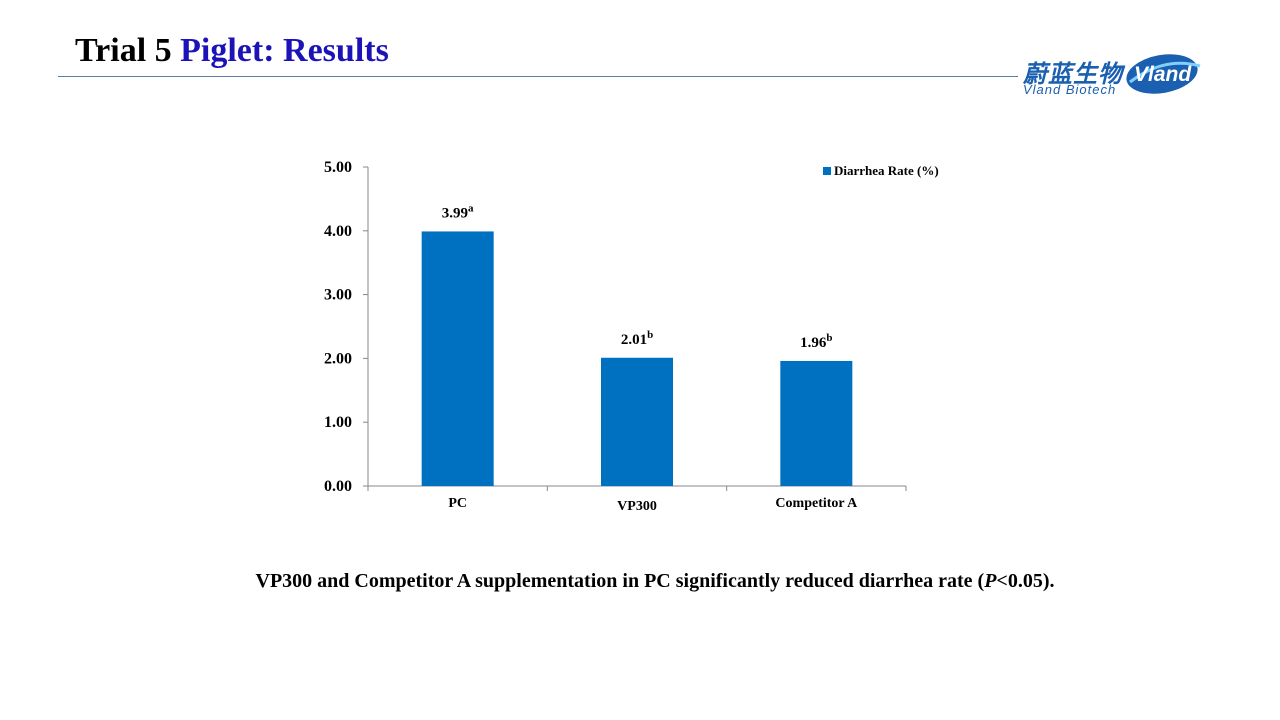 The width and height of the screenshot is (1280, 720). I want to click on data-label-value: 2.01, so click(634, 340).